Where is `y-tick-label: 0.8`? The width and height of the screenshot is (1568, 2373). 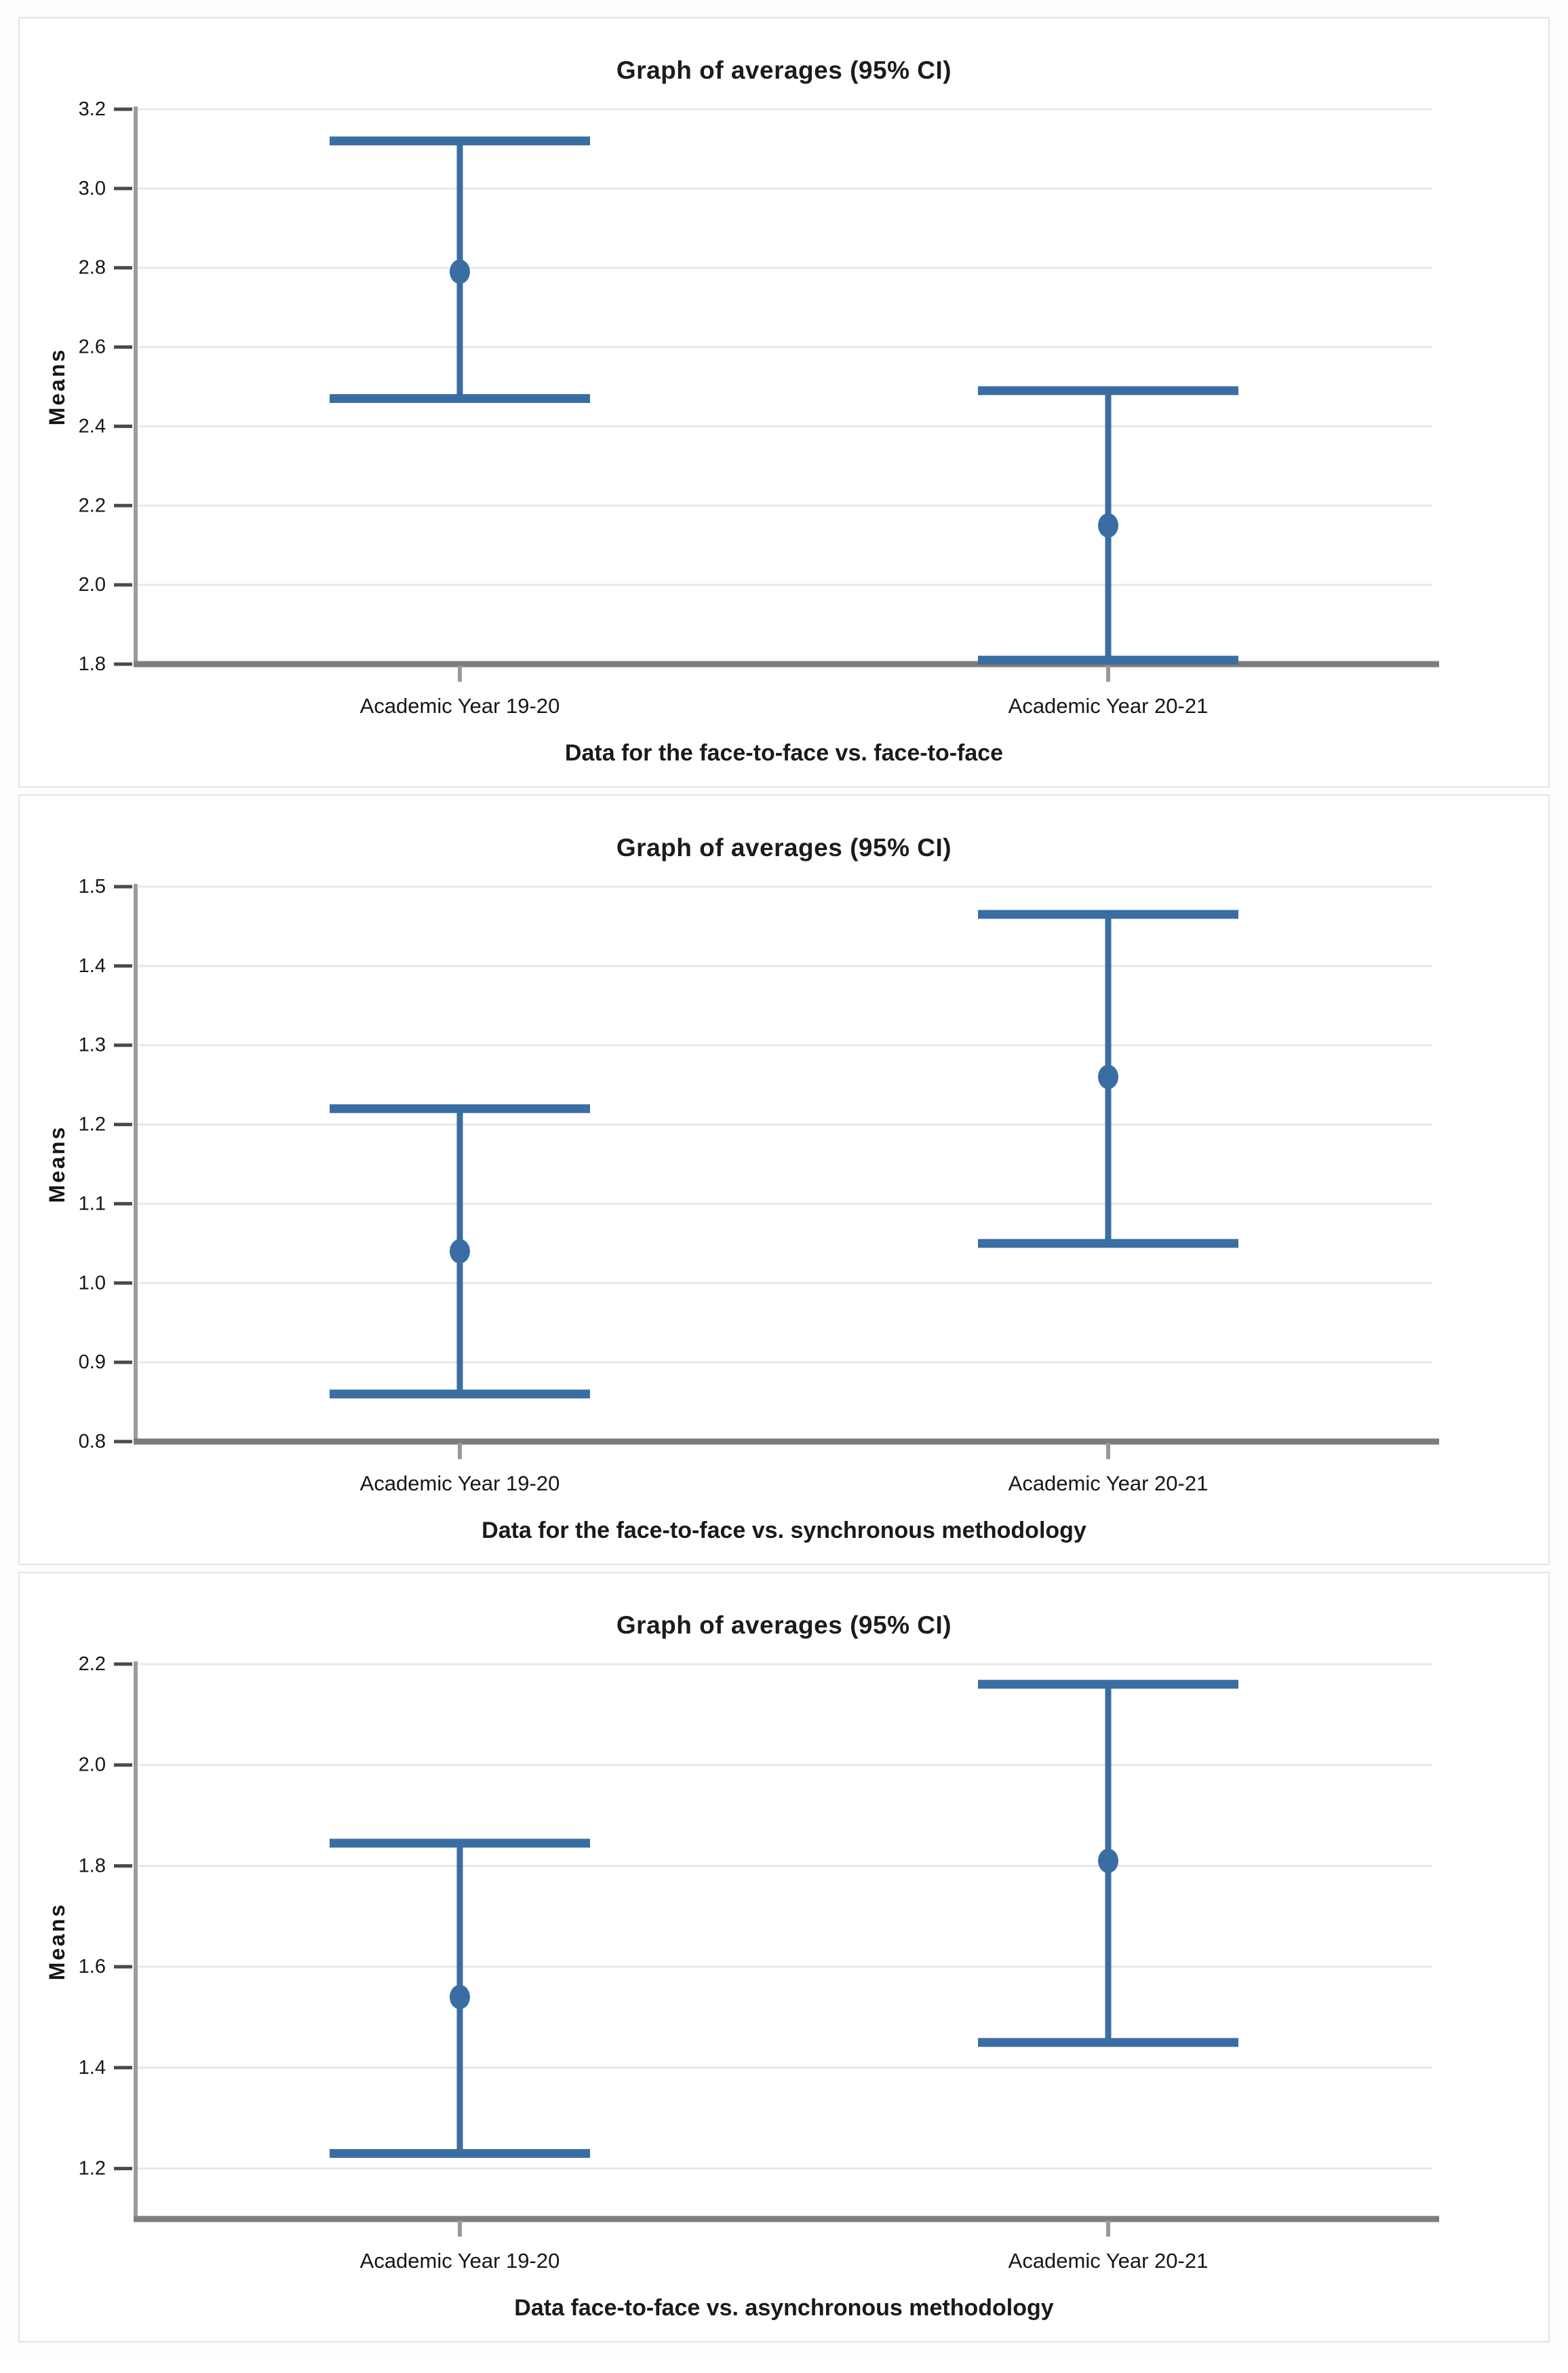 y-tick-label: 0.8 is located at coordinates (92, 1441).